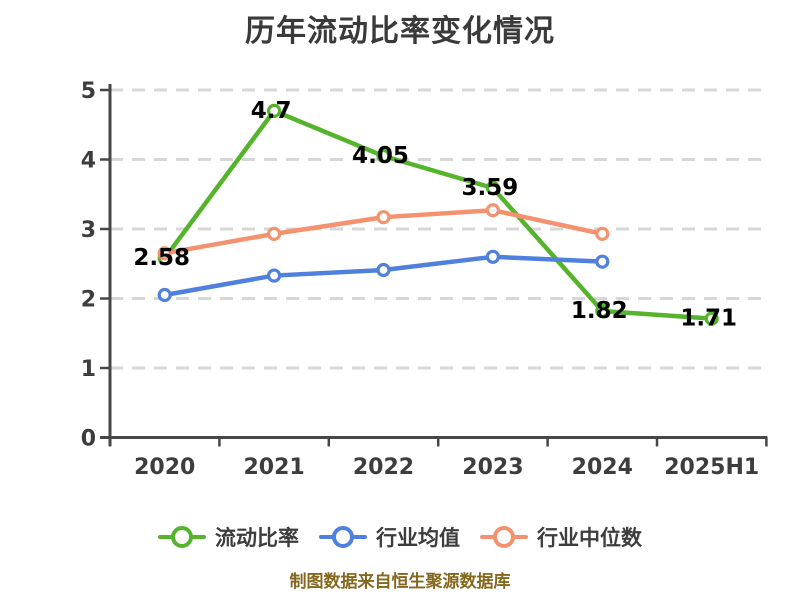 The image size is (800, 600). I want to click on y-tick-label: 4, so click(88, 161).